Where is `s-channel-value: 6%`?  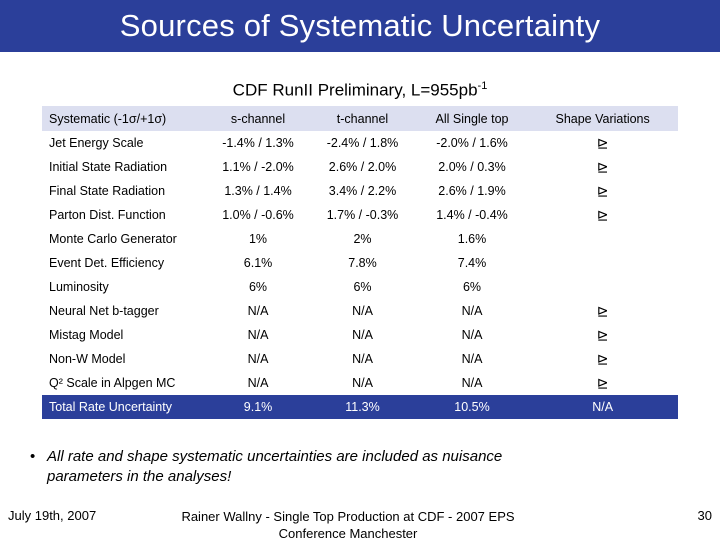
s-channel-value: 6% is located at coordinates (258, 287).